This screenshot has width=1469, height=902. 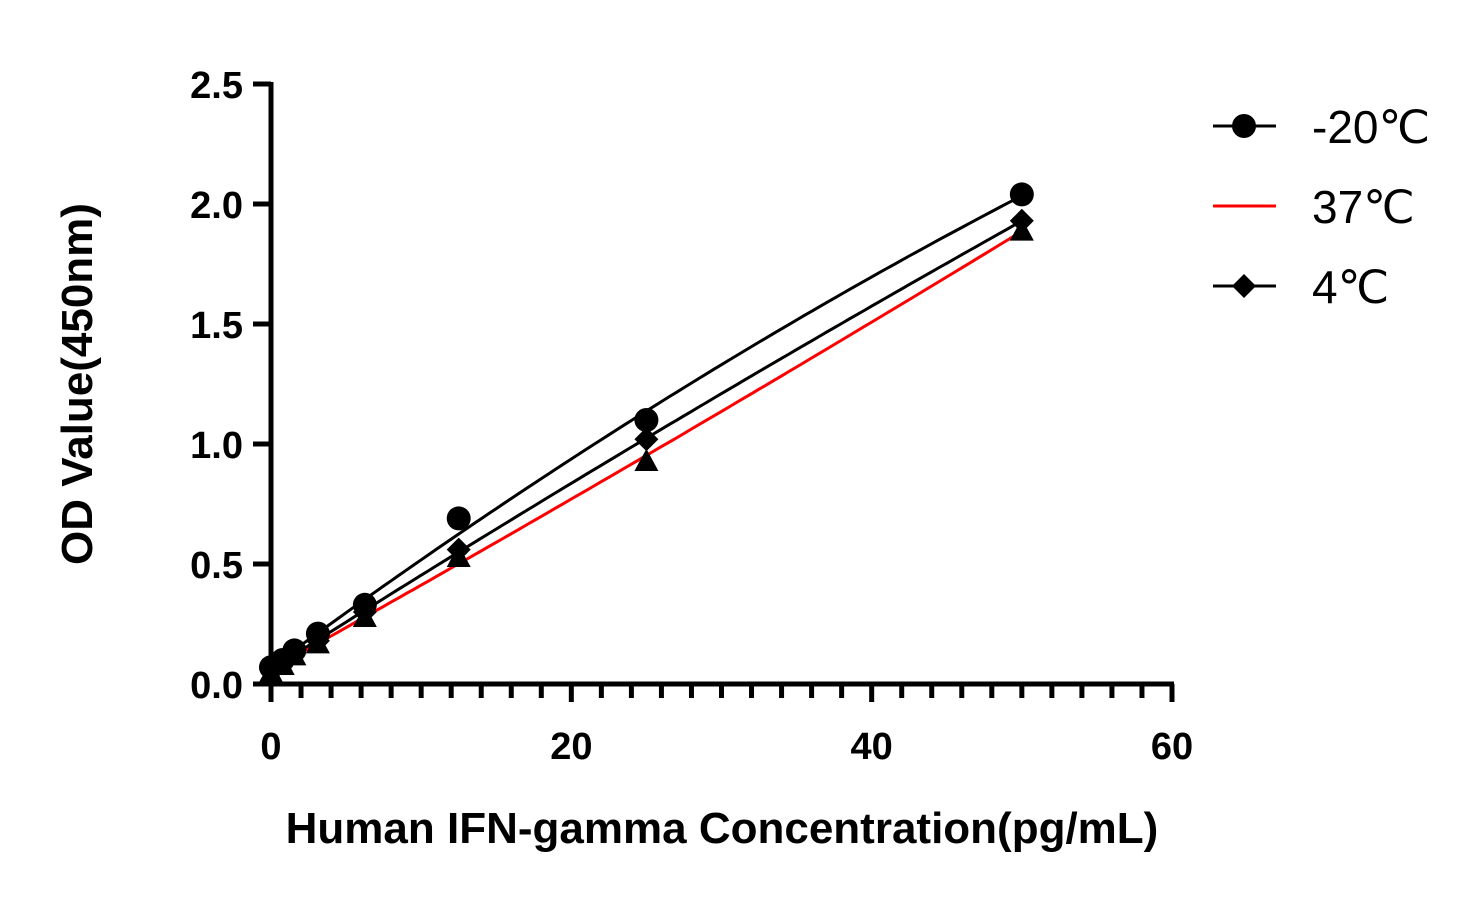 I want to click on x-tick-label: 60, so click(x=1172, y=747).